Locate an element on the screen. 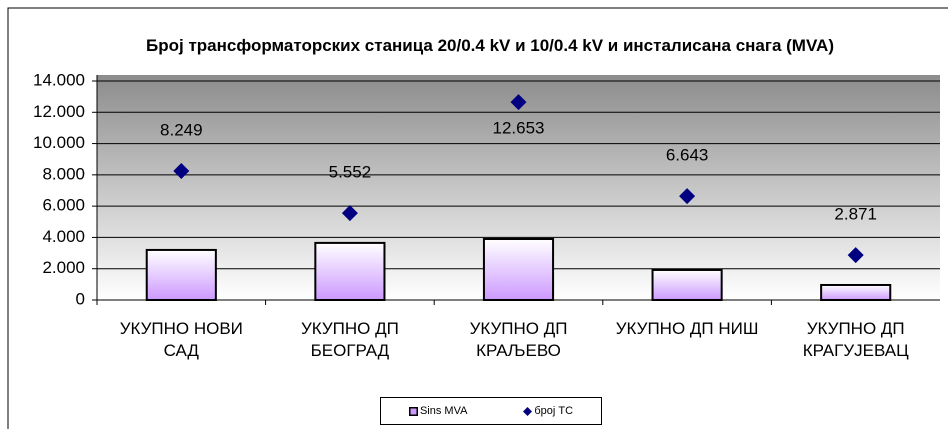 Image resolution: width=948 pixels, height=429 pixels. data-label: 6.643 is located at coordinates (687, 155).